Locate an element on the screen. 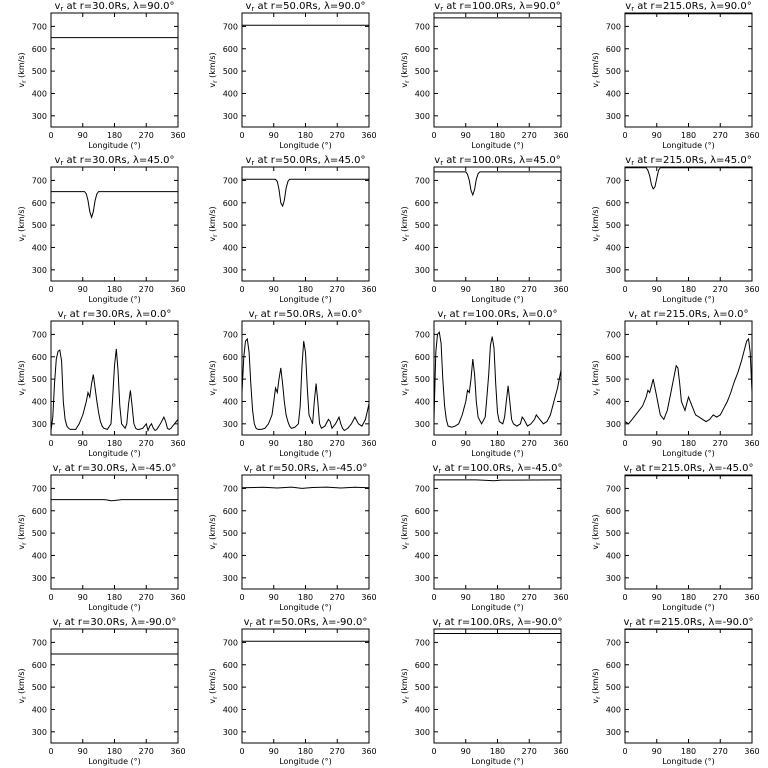 The image size is (768, 768). title-text: at r=30.0Rs, λ=90.0° is located at coordinates (118, 6).